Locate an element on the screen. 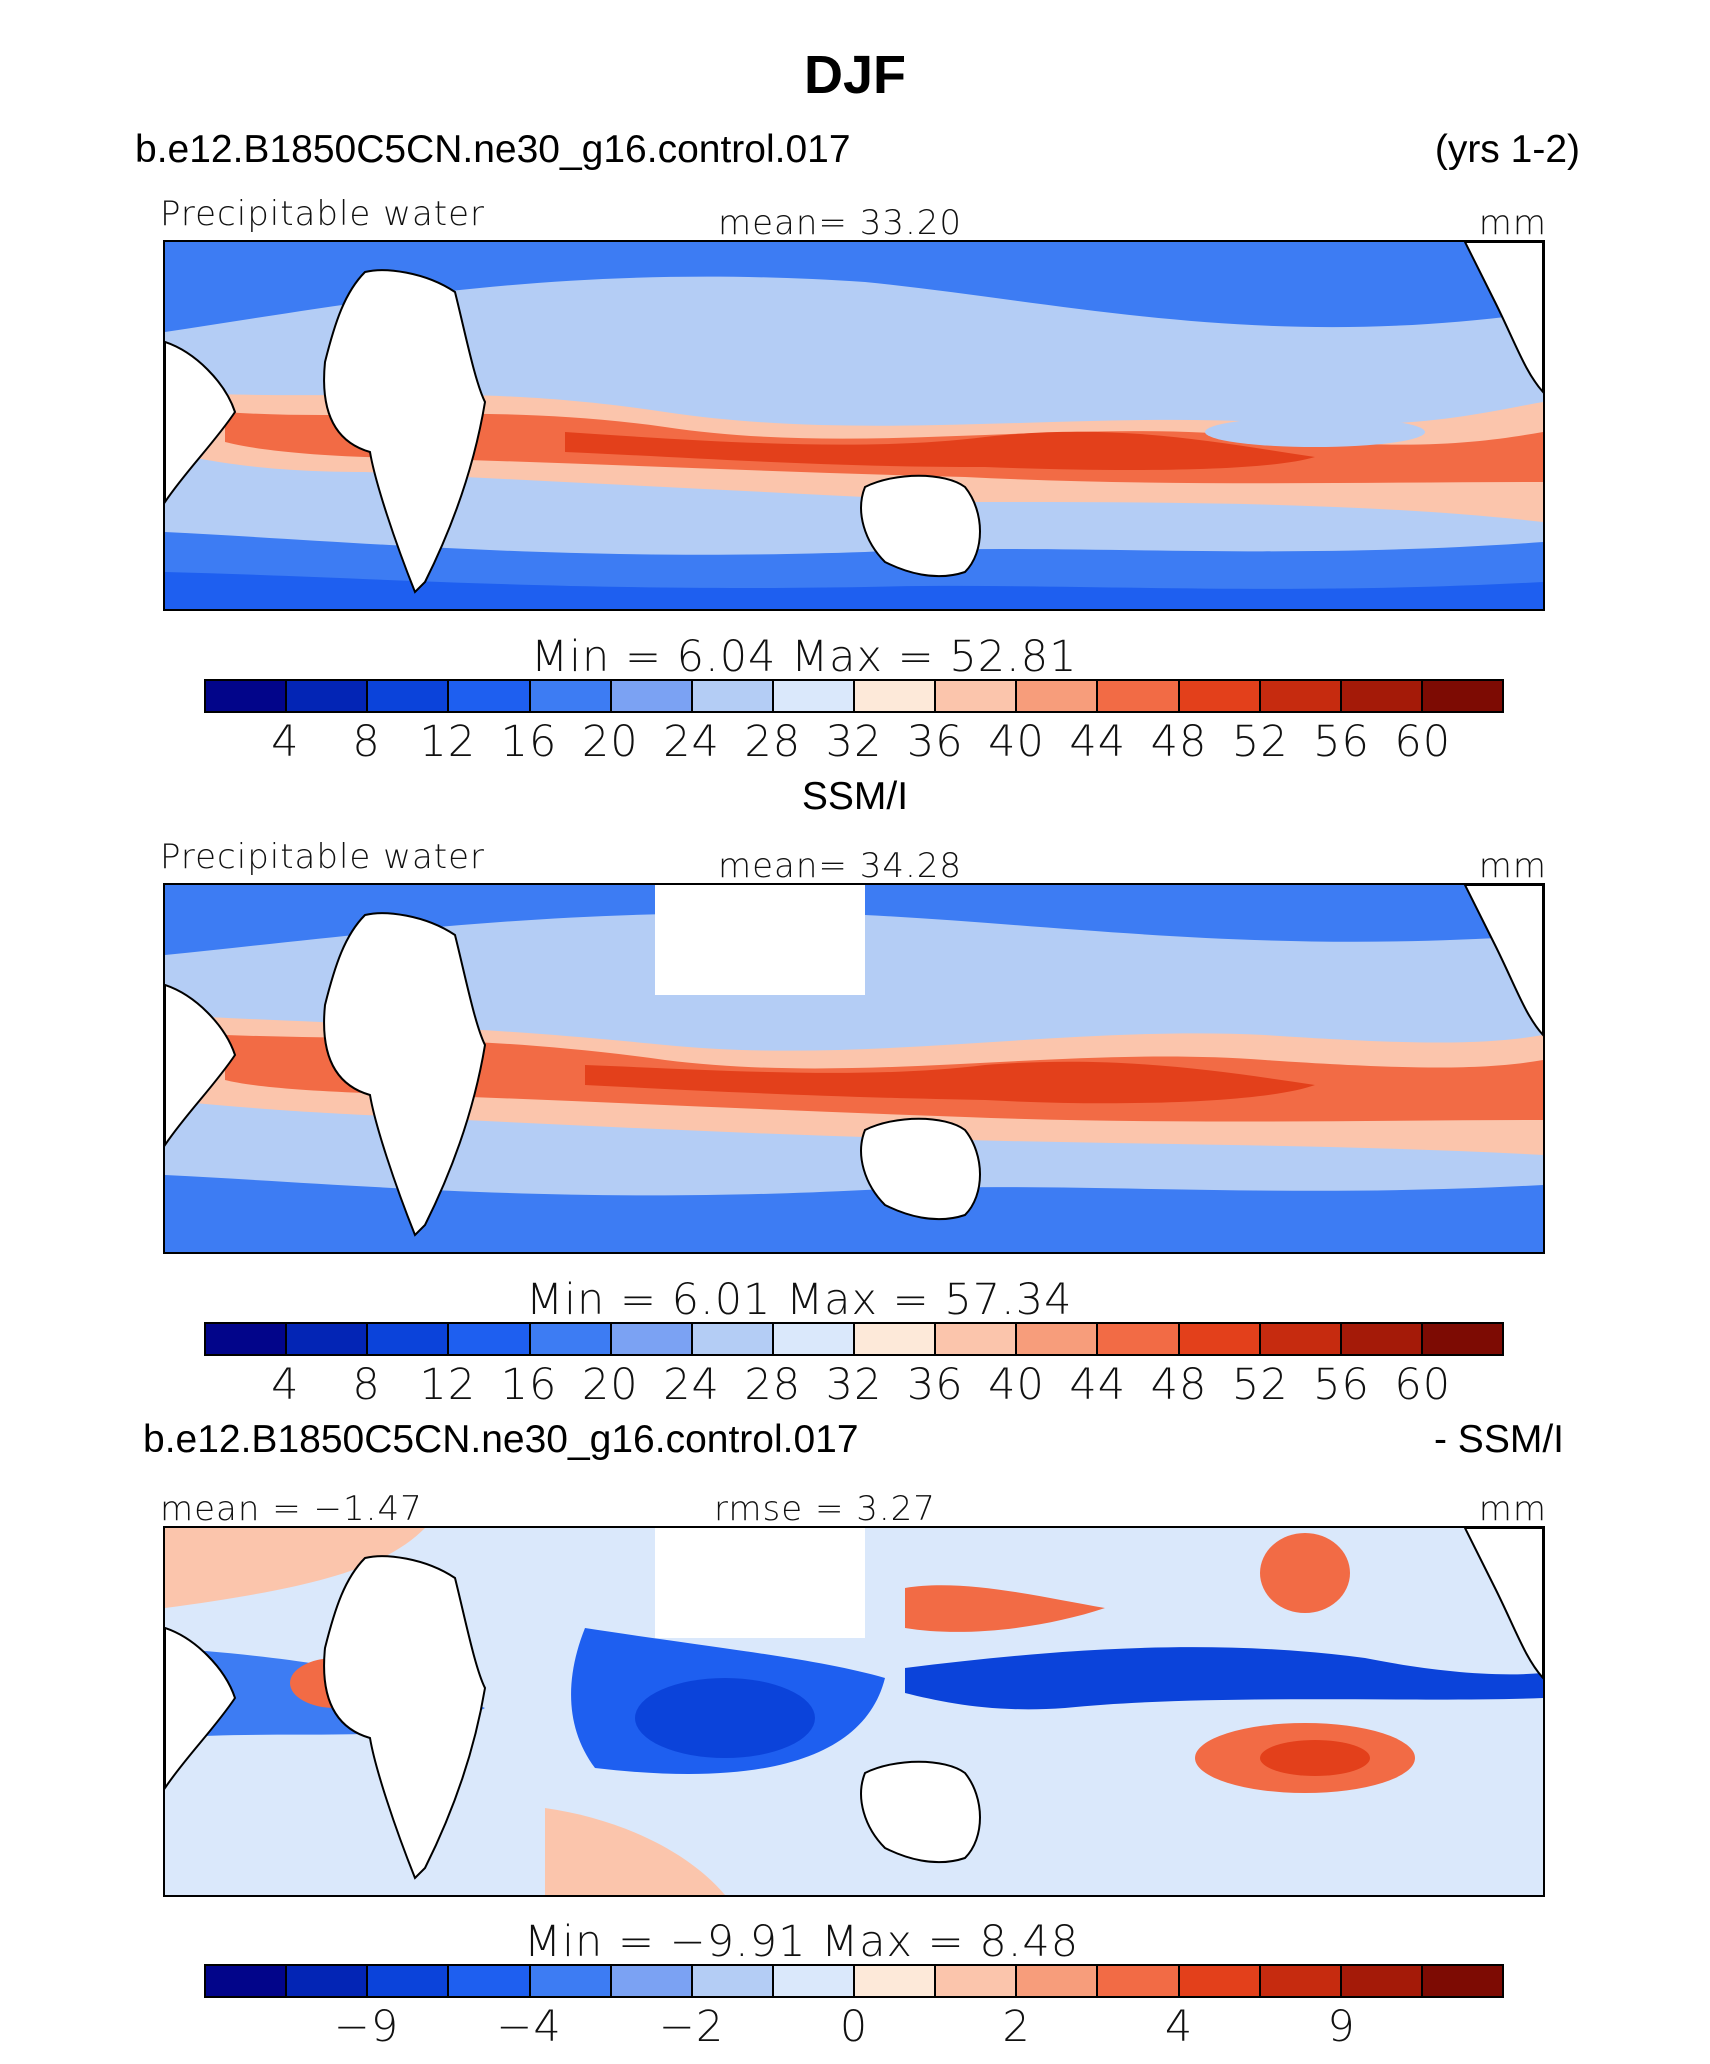 This screenshot has width=1710, height=2064. colorbar-tick-label: 9 is located at coordinates (1341, 2027).